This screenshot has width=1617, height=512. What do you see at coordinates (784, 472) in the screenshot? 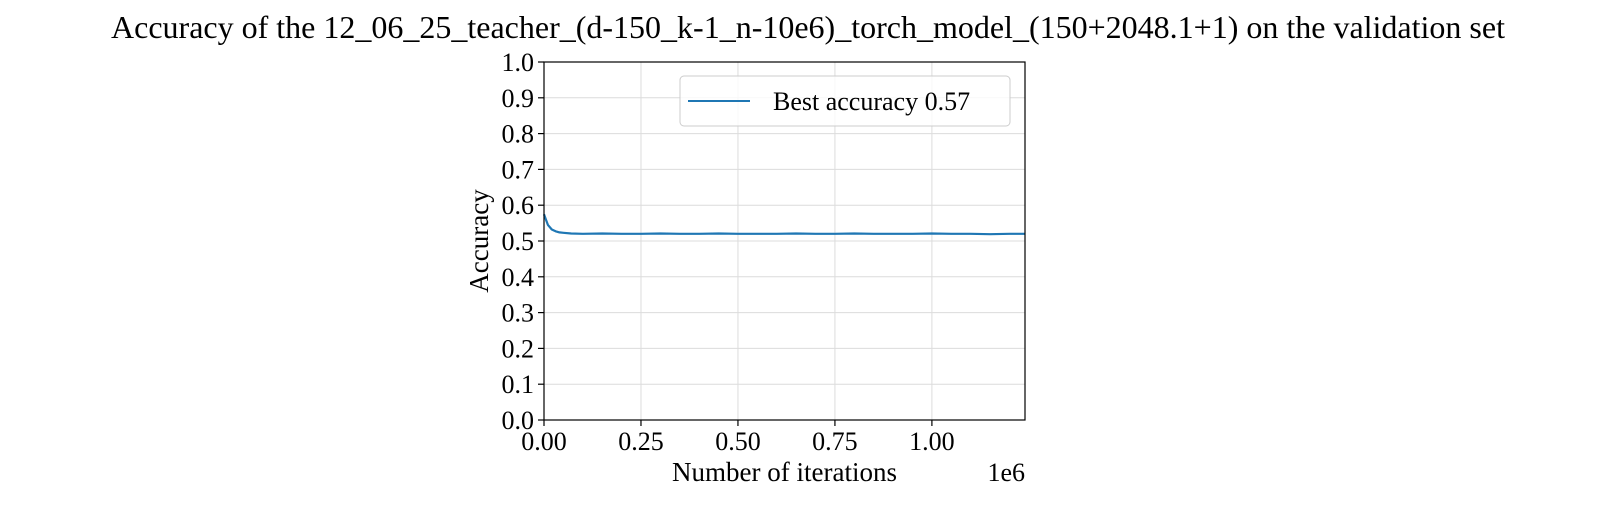
I see `x-axis-label: Number of iterations` at bounding box center [784, 472].